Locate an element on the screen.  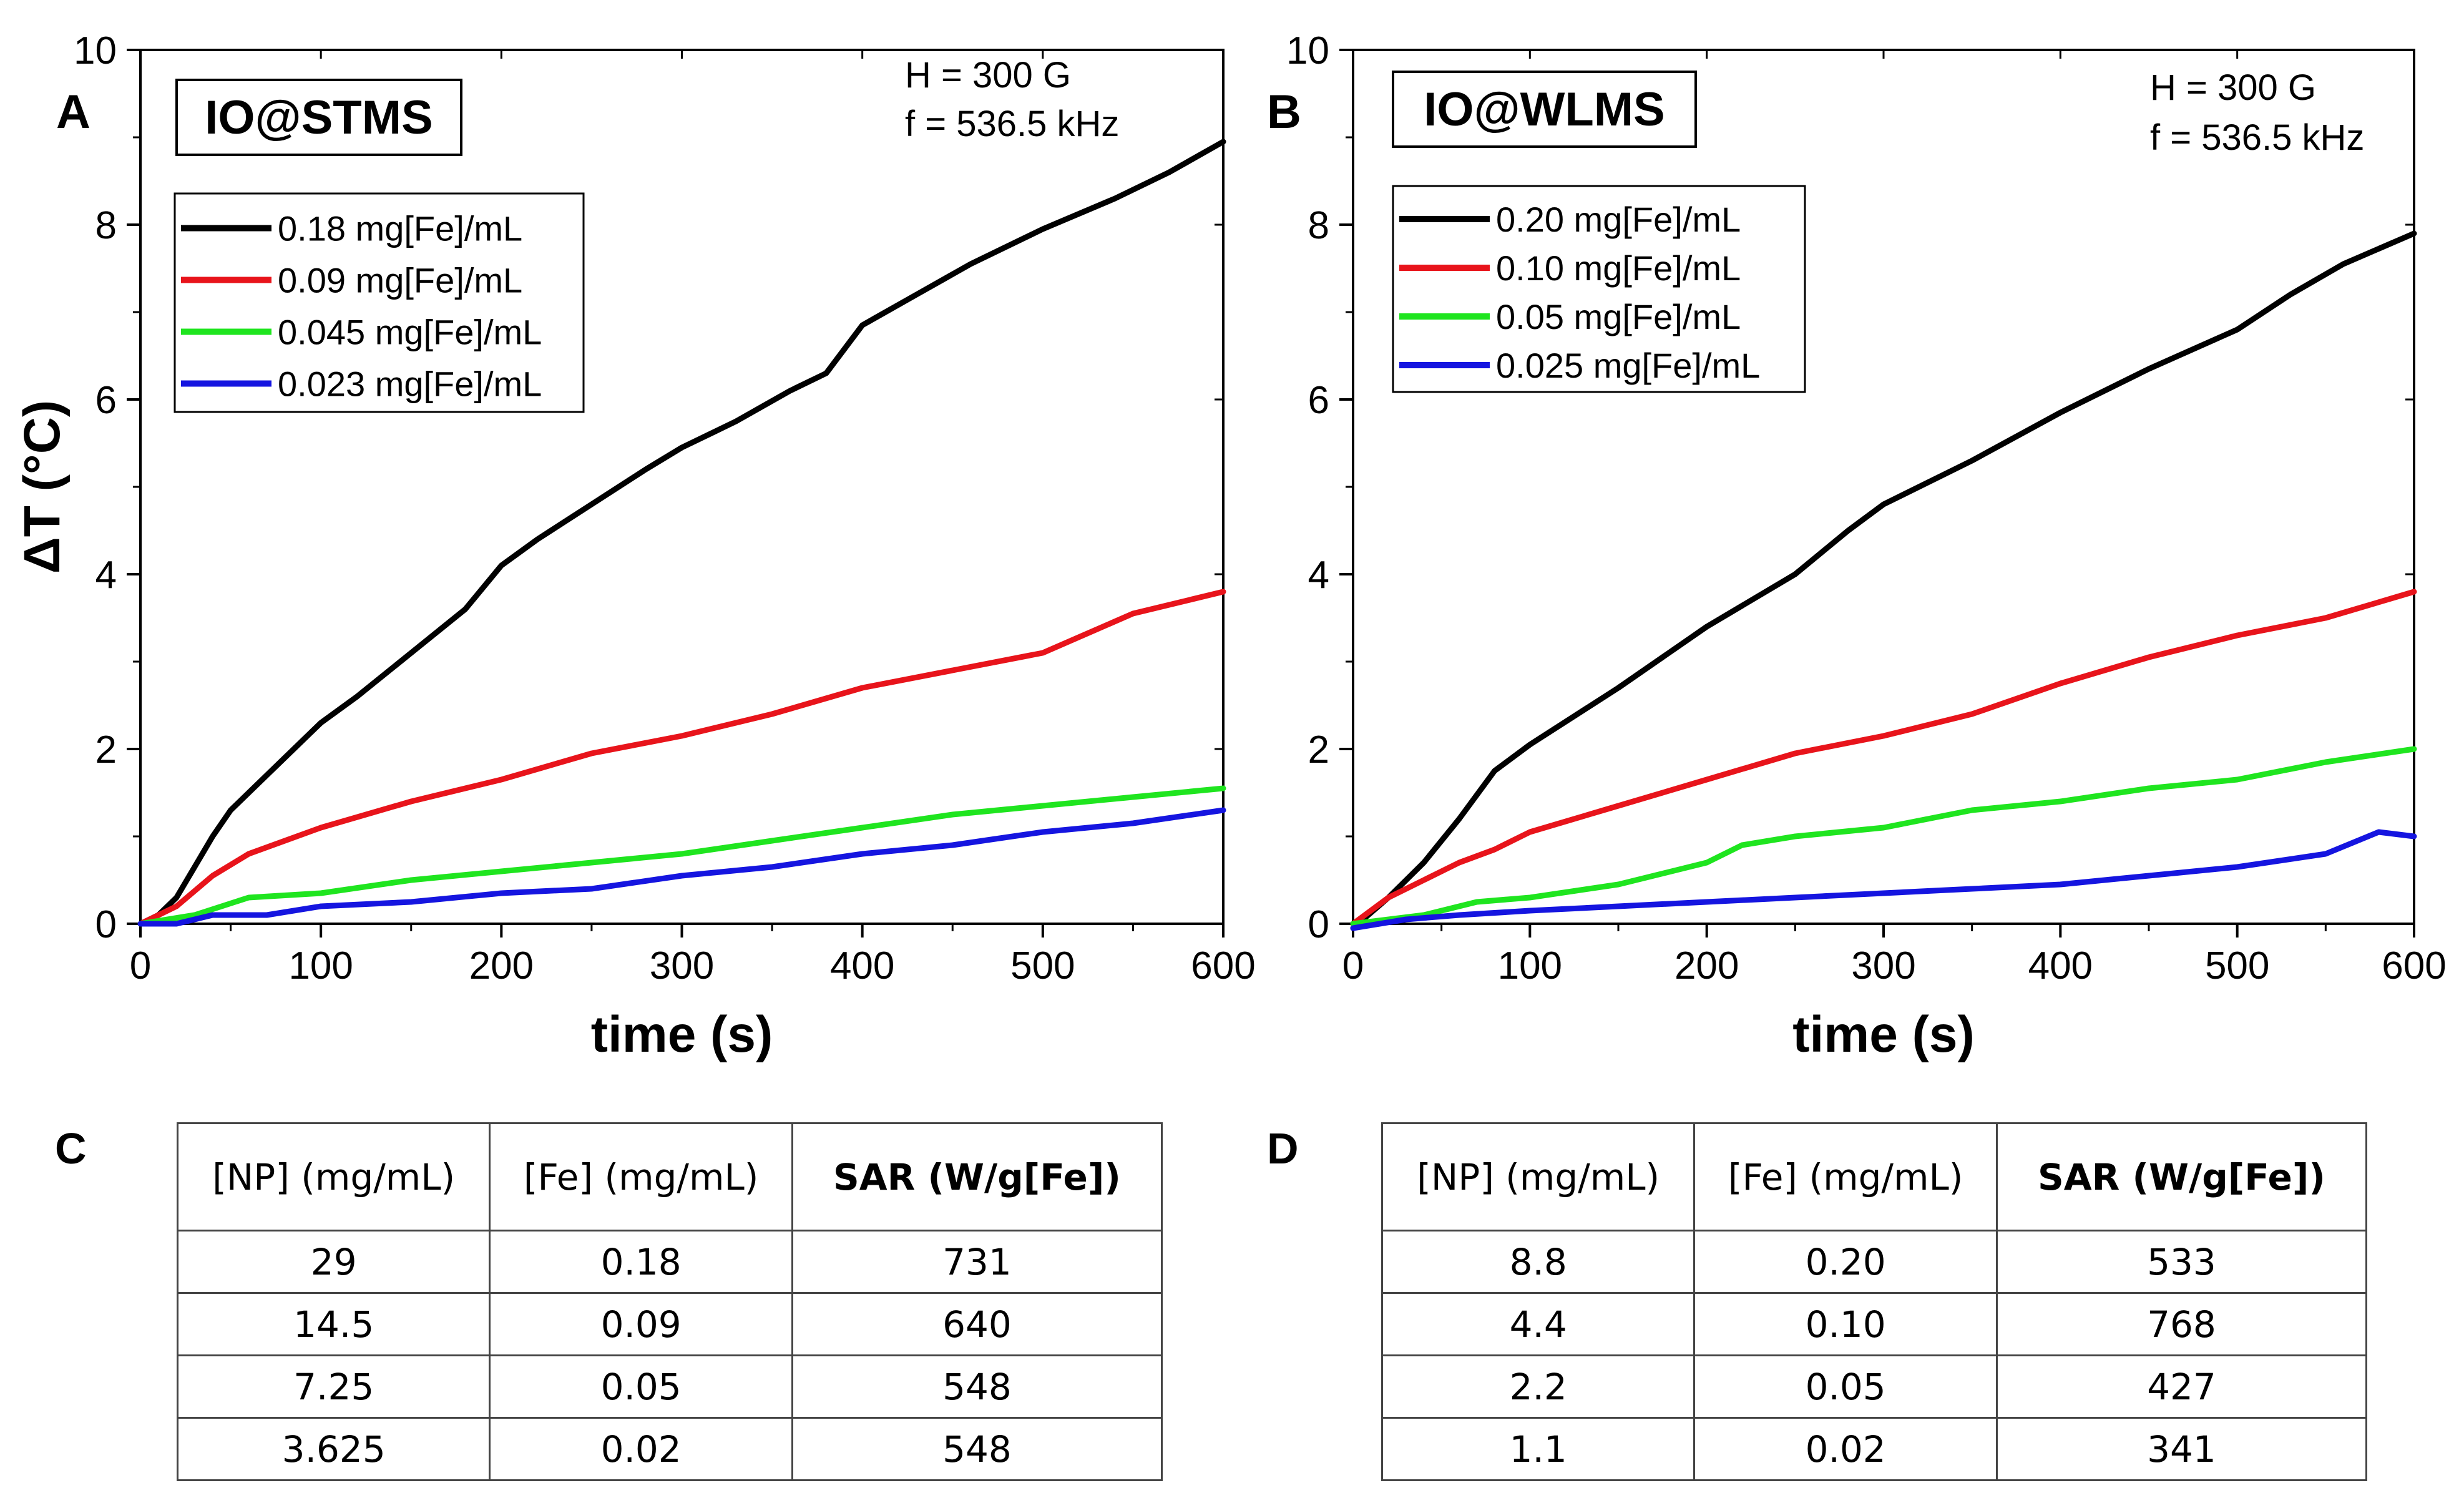
table-row: 7.25 0.05 548 is located at coordinates (670, 1386).